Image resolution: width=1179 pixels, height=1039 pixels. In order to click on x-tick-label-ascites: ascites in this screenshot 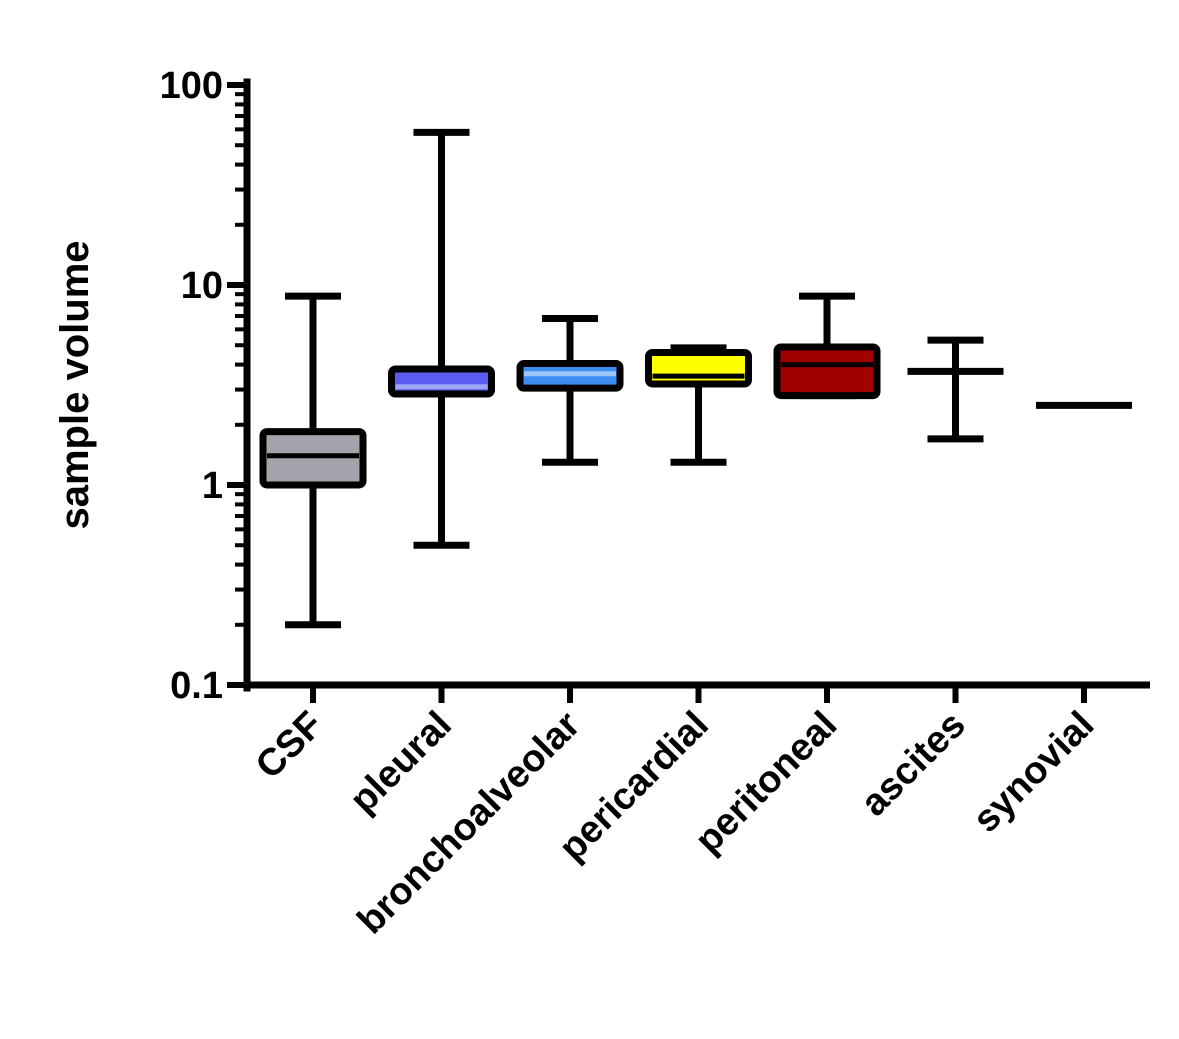, I will do `click(913, 764)`.